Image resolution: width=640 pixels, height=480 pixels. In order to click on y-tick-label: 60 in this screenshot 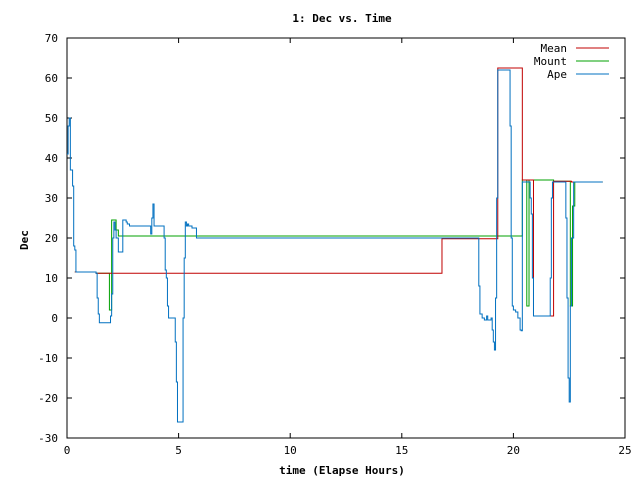, I will do `click(51, 78)`.